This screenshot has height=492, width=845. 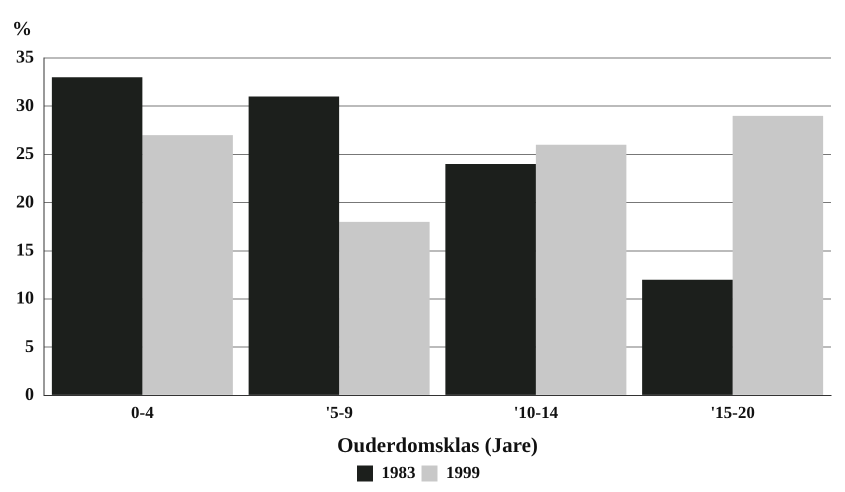 What do you see at coordinates (25, 298) in the screenshot?
I see `y-tick-label: 10` at bounding box center [25, 298].